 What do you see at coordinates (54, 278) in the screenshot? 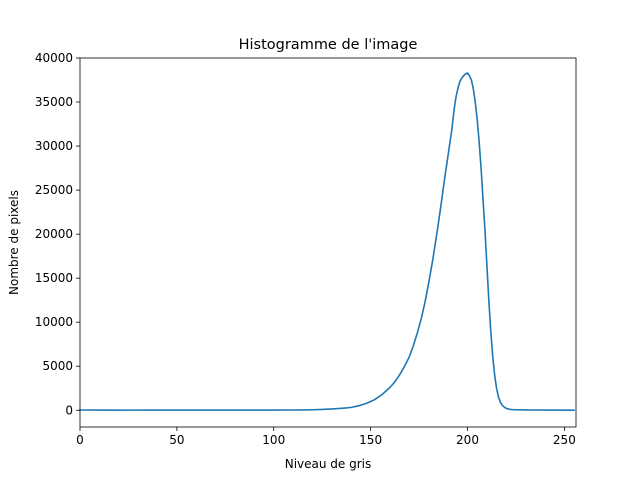
I see `y-tick-label: 15000` at bounding box center [54, 278].